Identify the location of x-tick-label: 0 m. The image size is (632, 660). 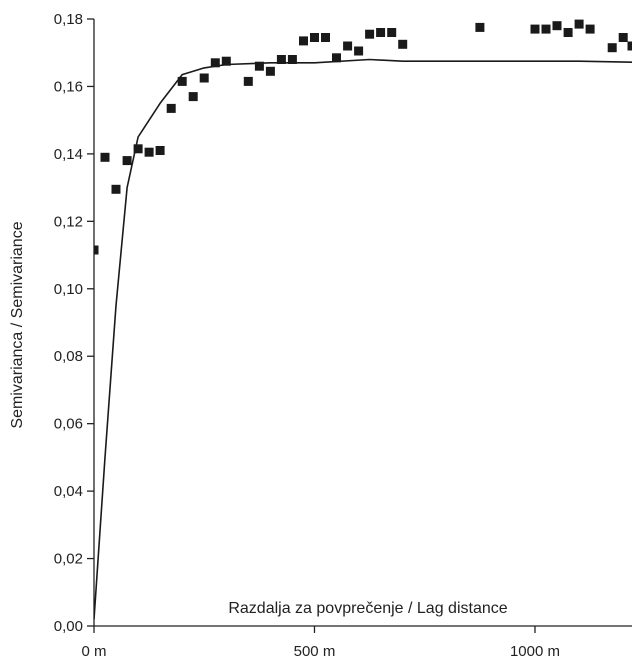
(93, 651).